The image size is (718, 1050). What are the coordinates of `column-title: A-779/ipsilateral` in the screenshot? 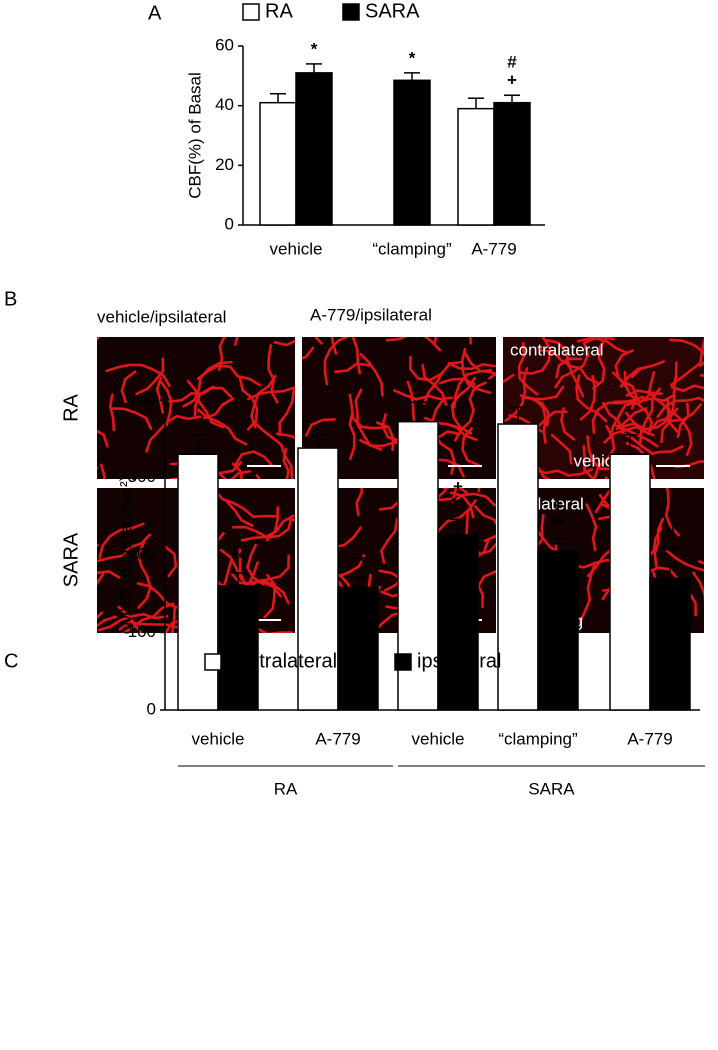 It's located at (371, 314).